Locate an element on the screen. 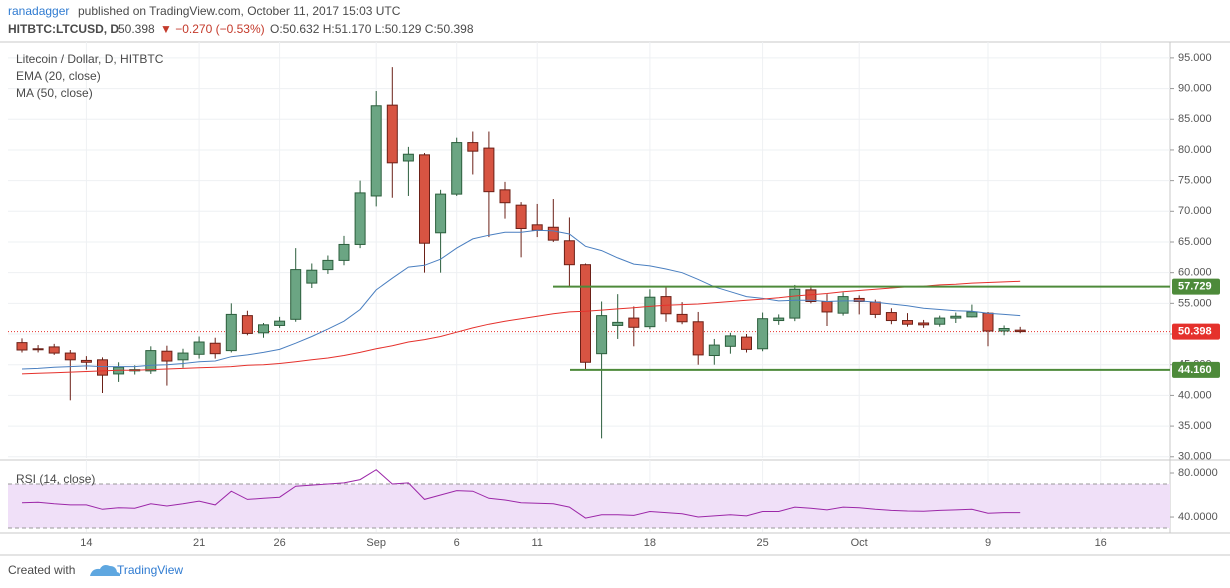  legend-entry: MA (50, close) is located at coordinates (54, 93).